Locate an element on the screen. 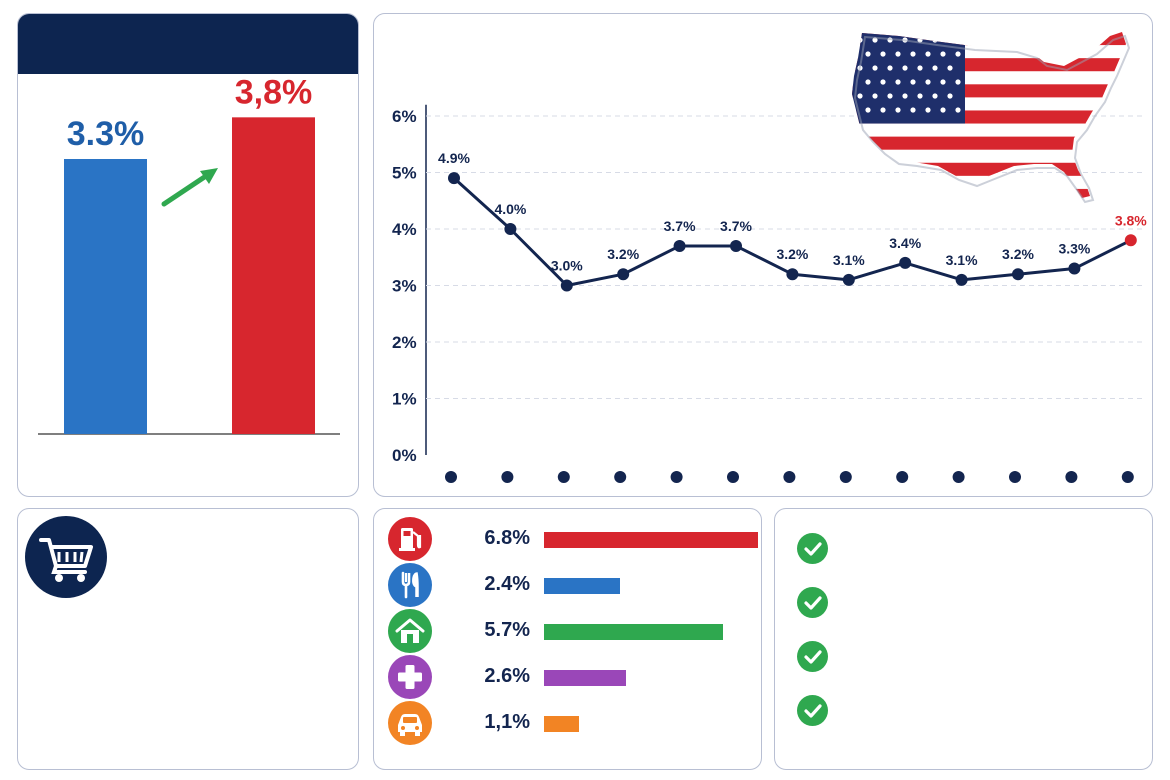 The height and width of the screenshot is (780, 1170). usa-flag-map-icon is located at coordinates (991, 118).